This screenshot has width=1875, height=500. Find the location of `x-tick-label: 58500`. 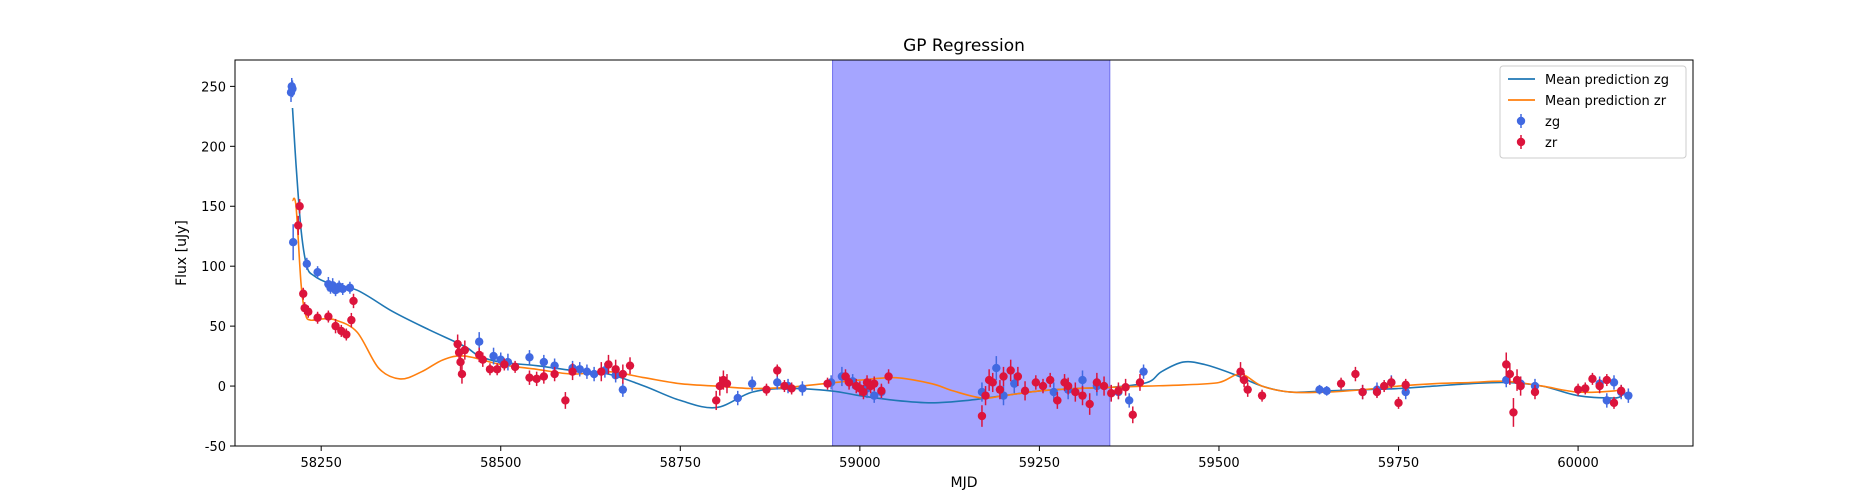

x-tick-label: 58500 is located at coordinates (500, 463).